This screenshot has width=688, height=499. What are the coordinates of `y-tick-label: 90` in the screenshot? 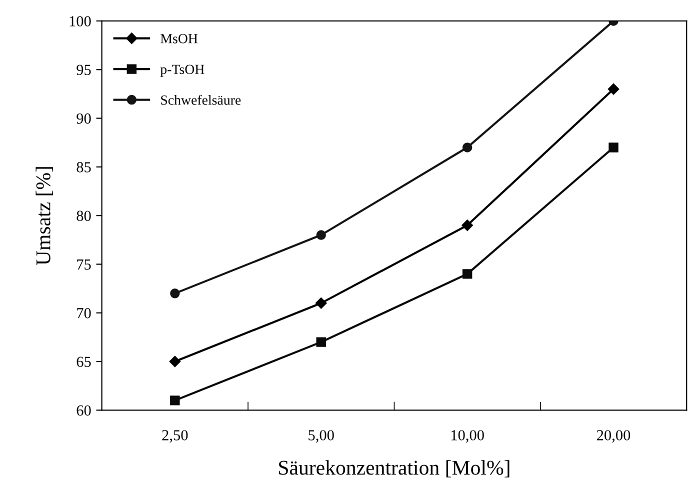 It's located at (83, 118).